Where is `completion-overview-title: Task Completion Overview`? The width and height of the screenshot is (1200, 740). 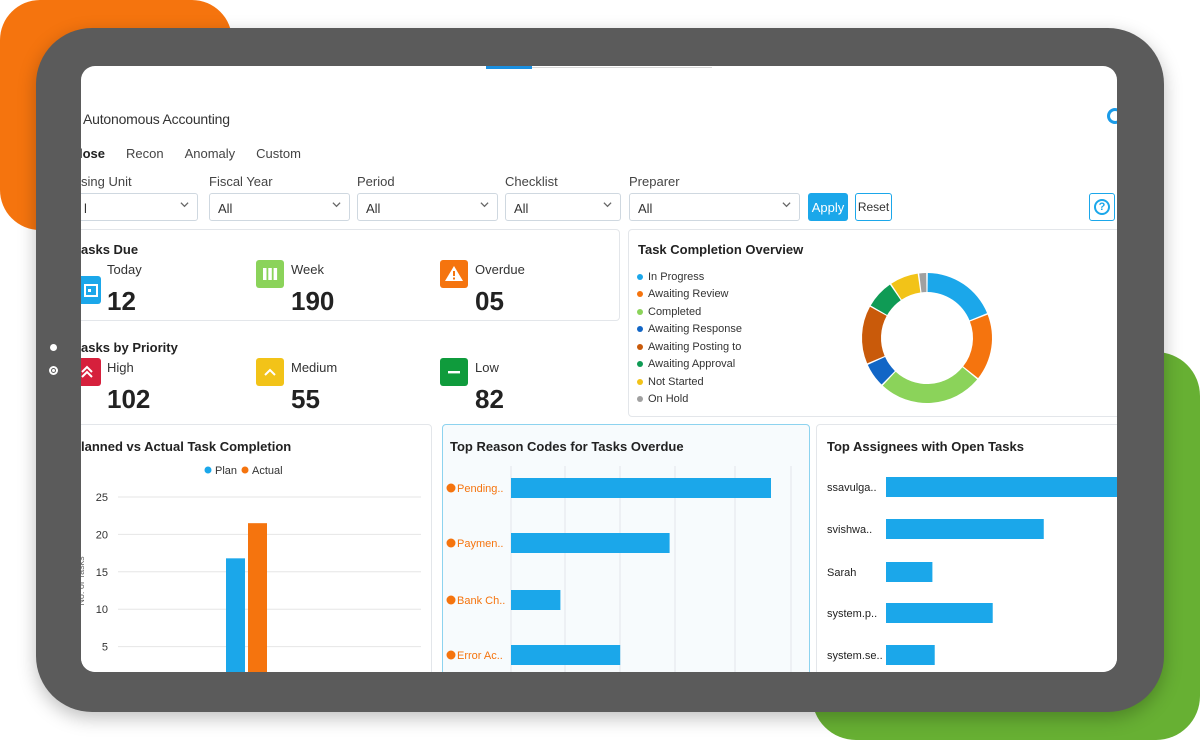
completion-overview-title: Task Completion Overview is located at coordinates (721, 249).